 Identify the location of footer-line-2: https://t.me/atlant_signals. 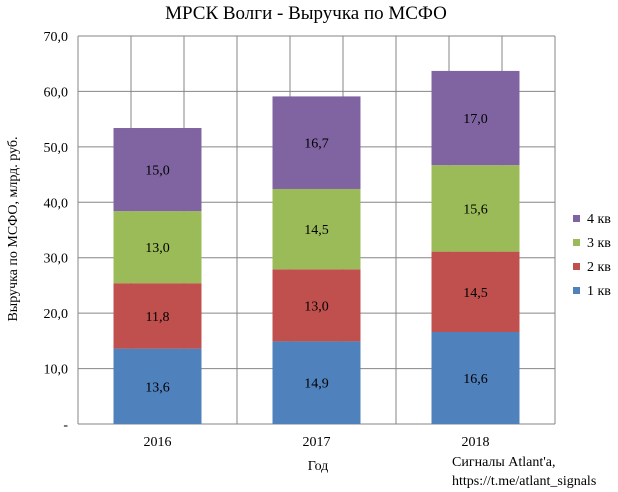
(524, 481).